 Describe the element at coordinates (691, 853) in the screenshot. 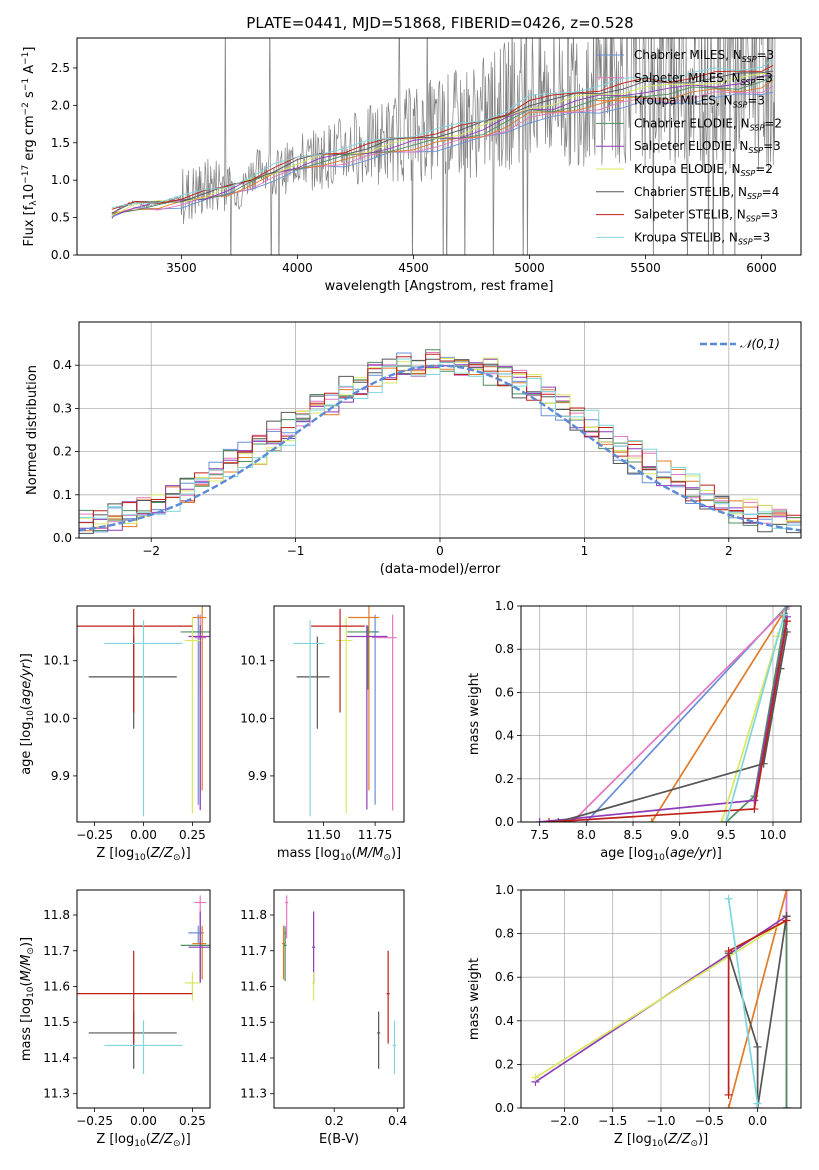

I see `tspan: age/yr` at that location.